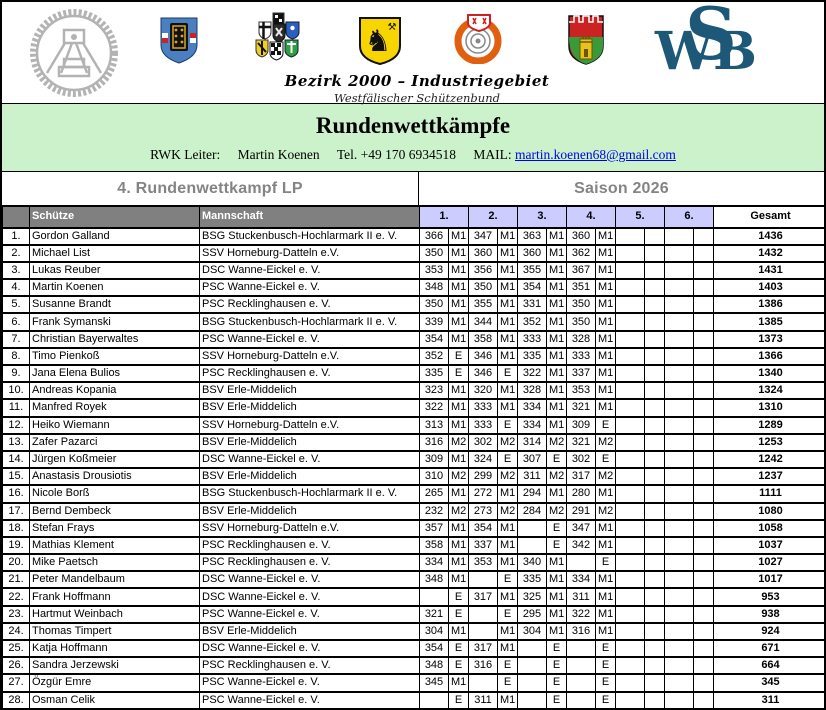 Image resolution: width=826 pixels, height=710 pixels. Describe the element at coordinates (114, 288) in the screenshot. I see `shooter-name-cell: Martin Koenen` at that location.